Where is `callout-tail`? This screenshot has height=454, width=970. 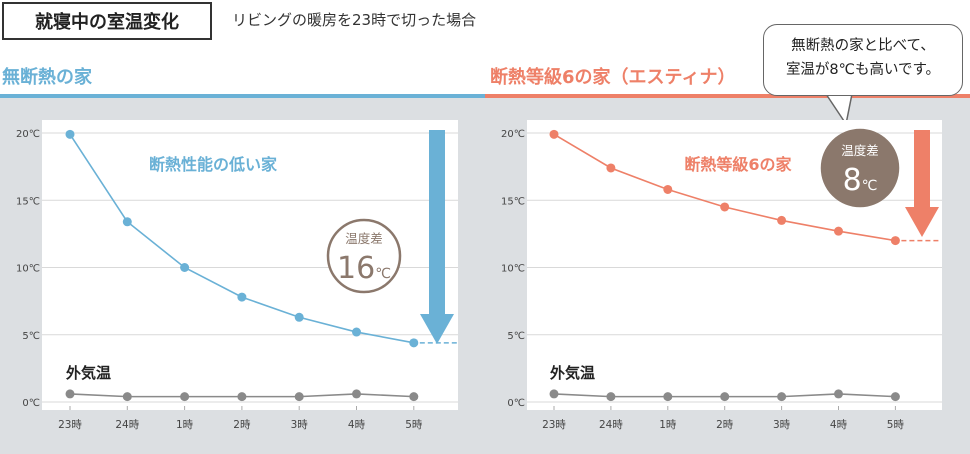 callout-tail is located at coordinates (839, 109).